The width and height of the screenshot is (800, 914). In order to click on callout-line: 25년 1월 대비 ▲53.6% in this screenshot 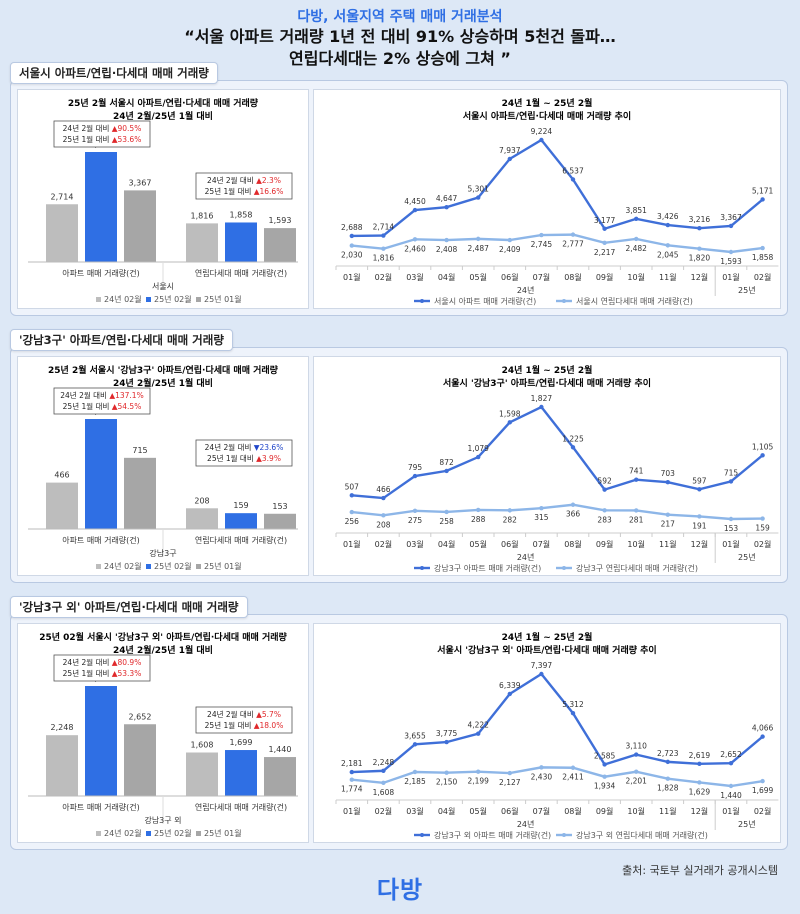, I will do `click(102, 139)`.